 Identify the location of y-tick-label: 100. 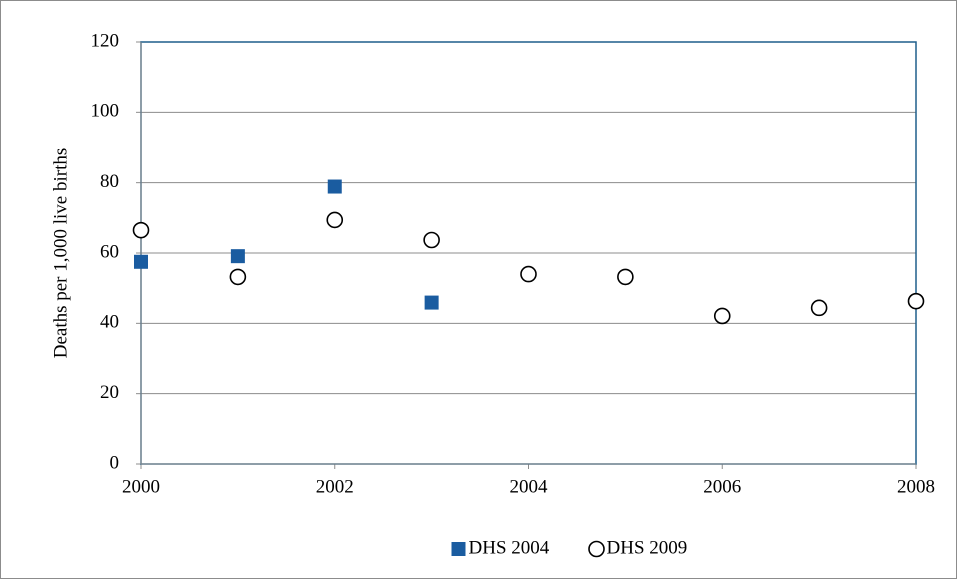
(105, 111).